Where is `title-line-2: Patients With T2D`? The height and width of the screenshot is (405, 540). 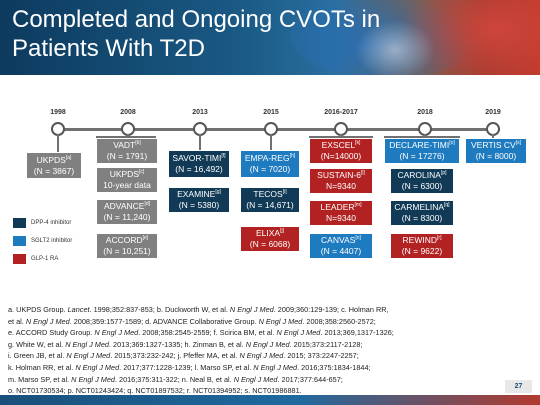
title-line-2: Patients With T2D is located at coordinates (108, 48).